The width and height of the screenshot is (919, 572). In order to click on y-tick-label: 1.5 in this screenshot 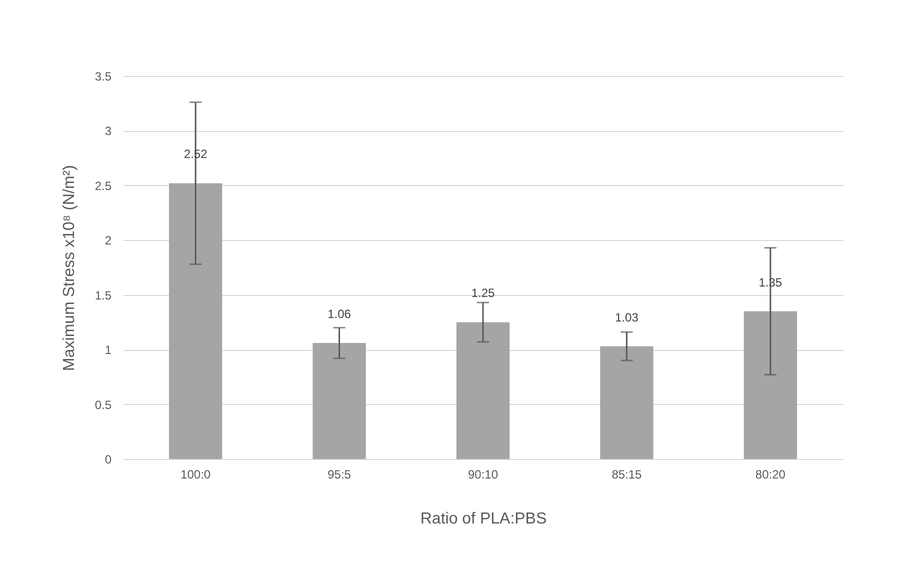, I will do `click(103, 295)`.